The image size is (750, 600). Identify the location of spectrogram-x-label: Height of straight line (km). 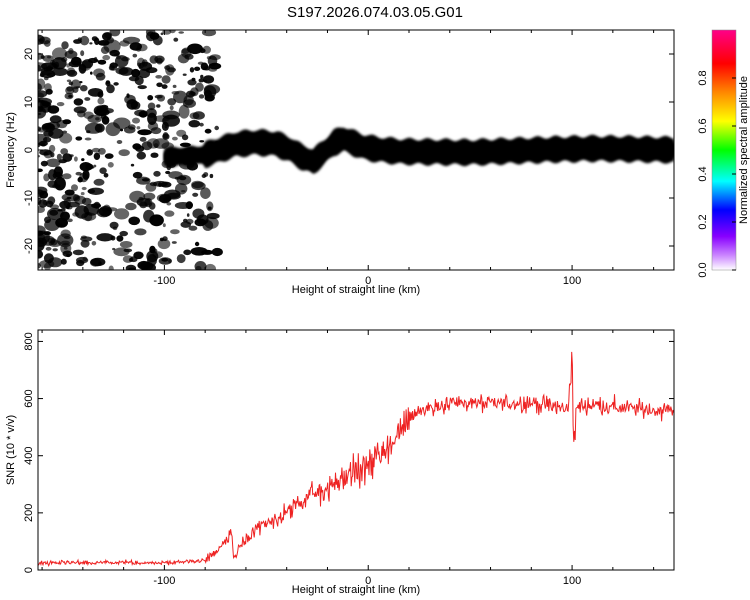
(356, 290).